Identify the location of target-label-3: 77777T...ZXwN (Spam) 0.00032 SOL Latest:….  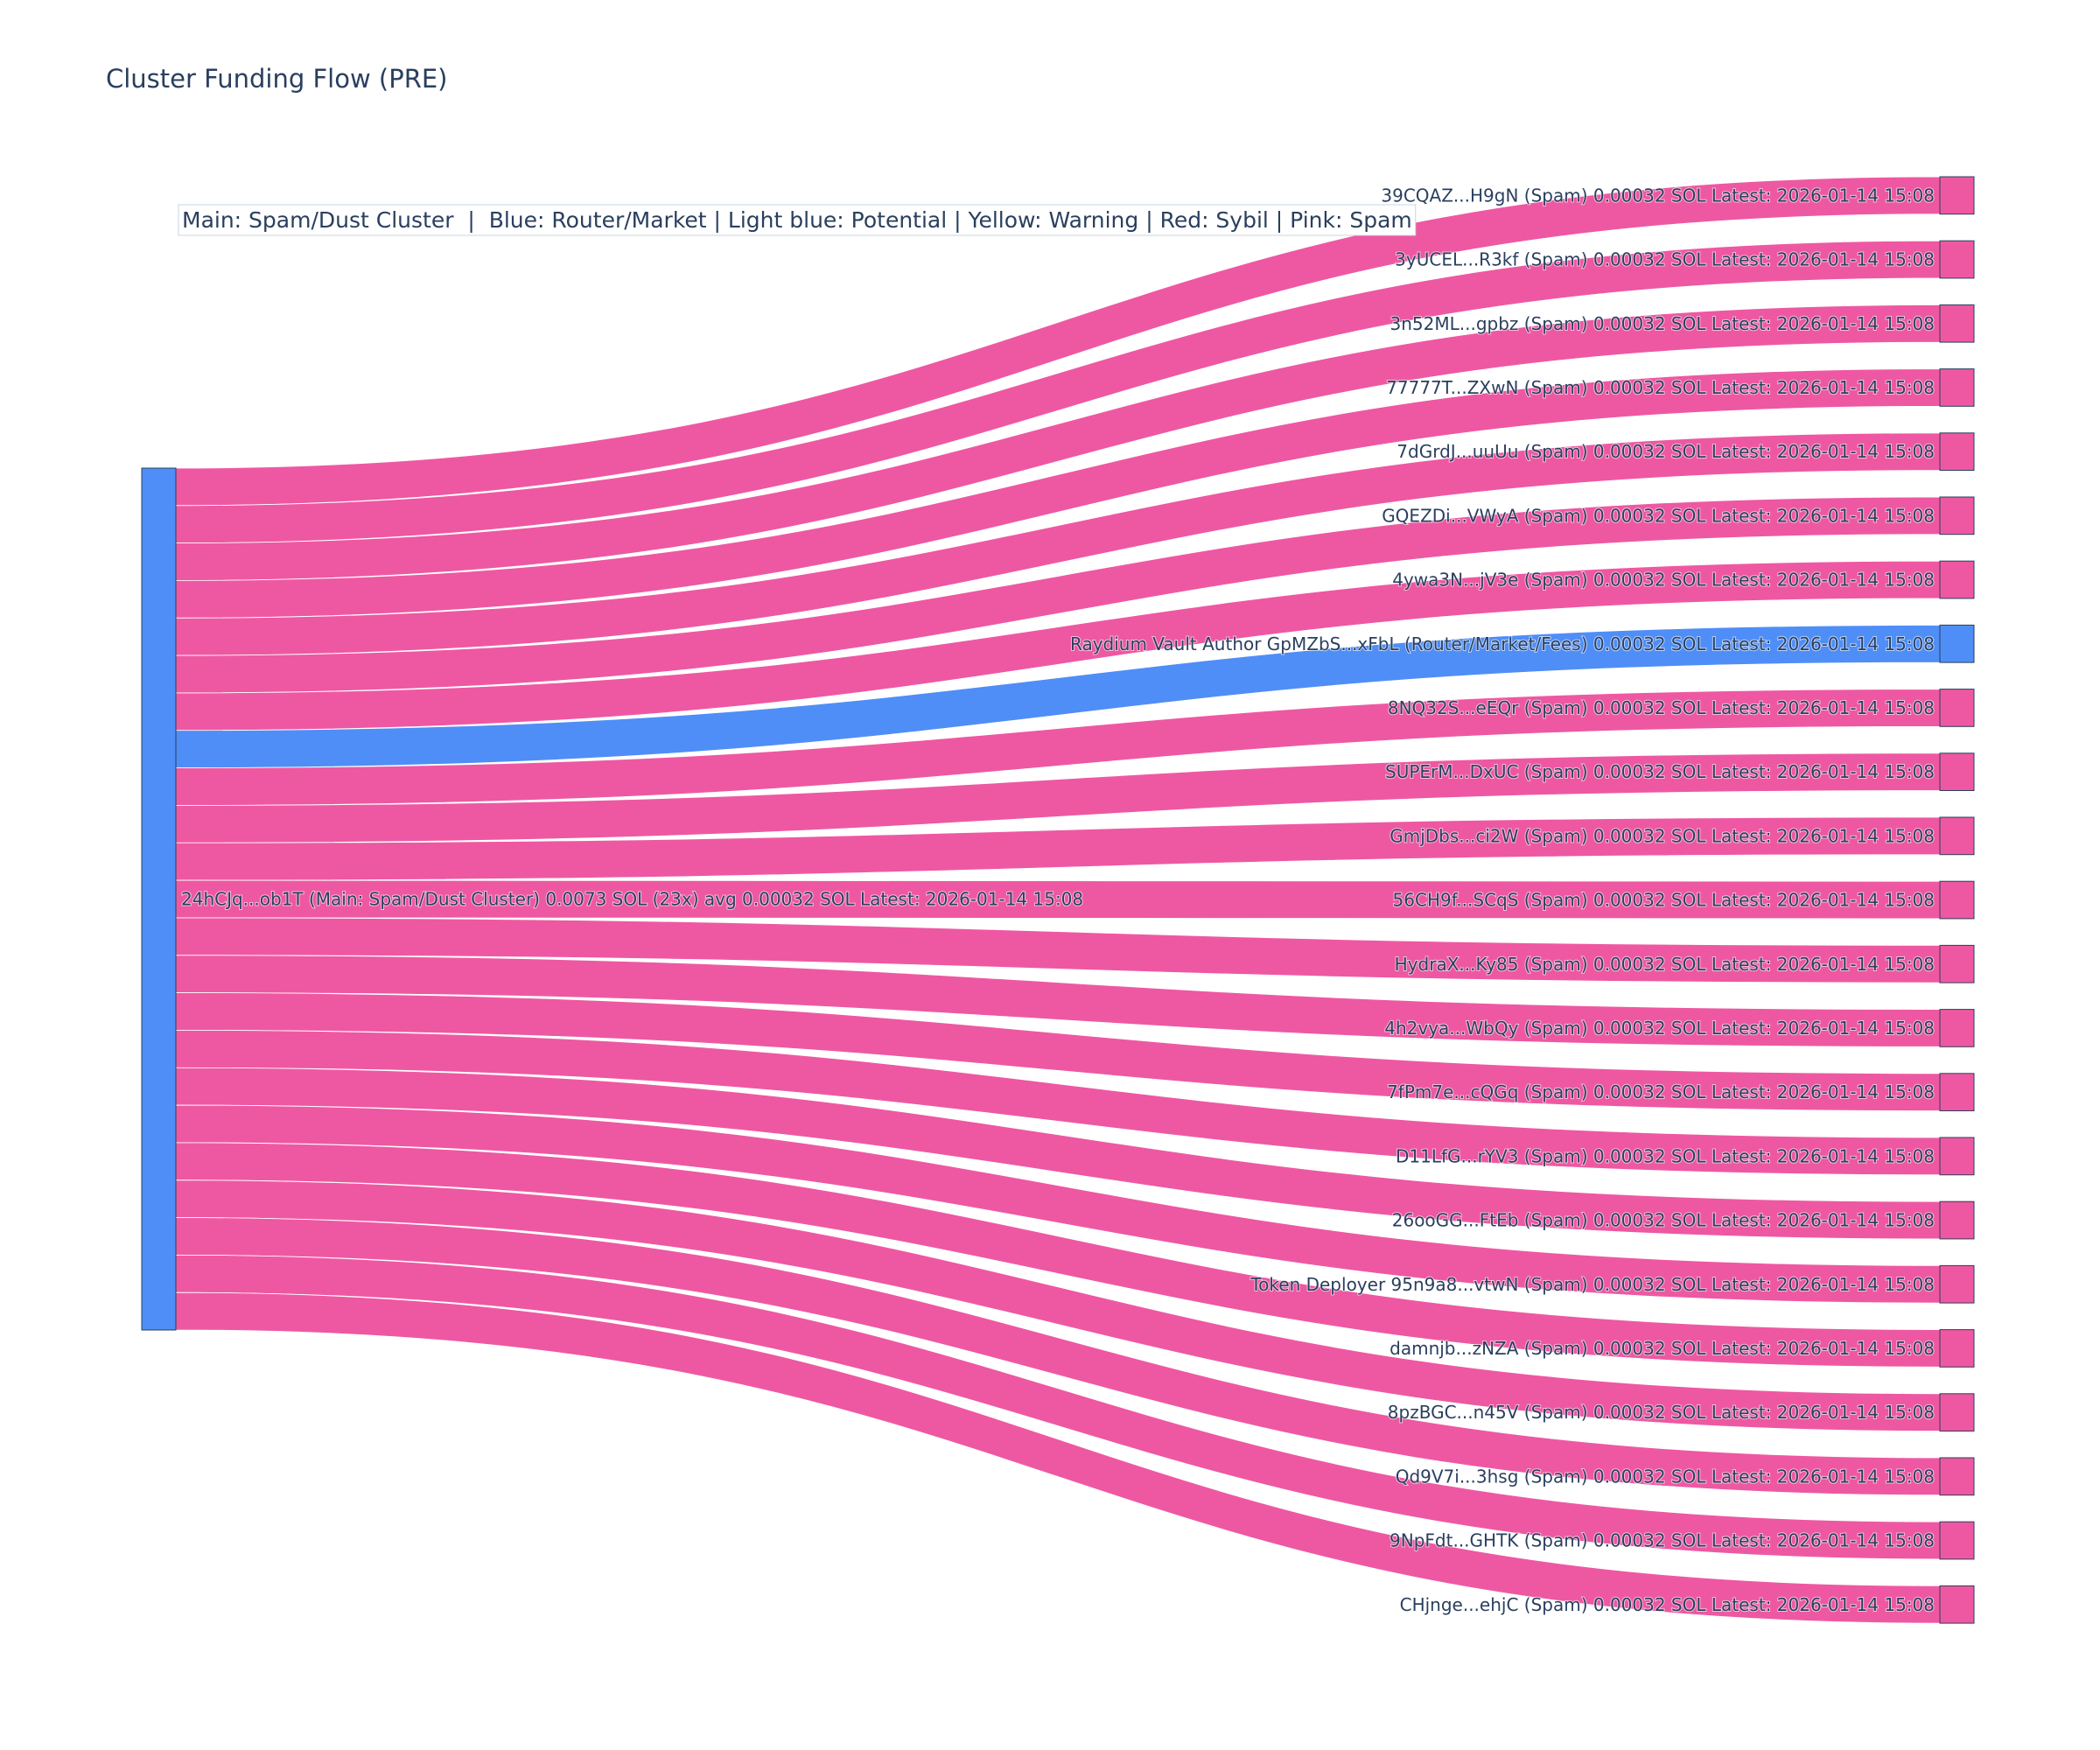
(1660, 387).